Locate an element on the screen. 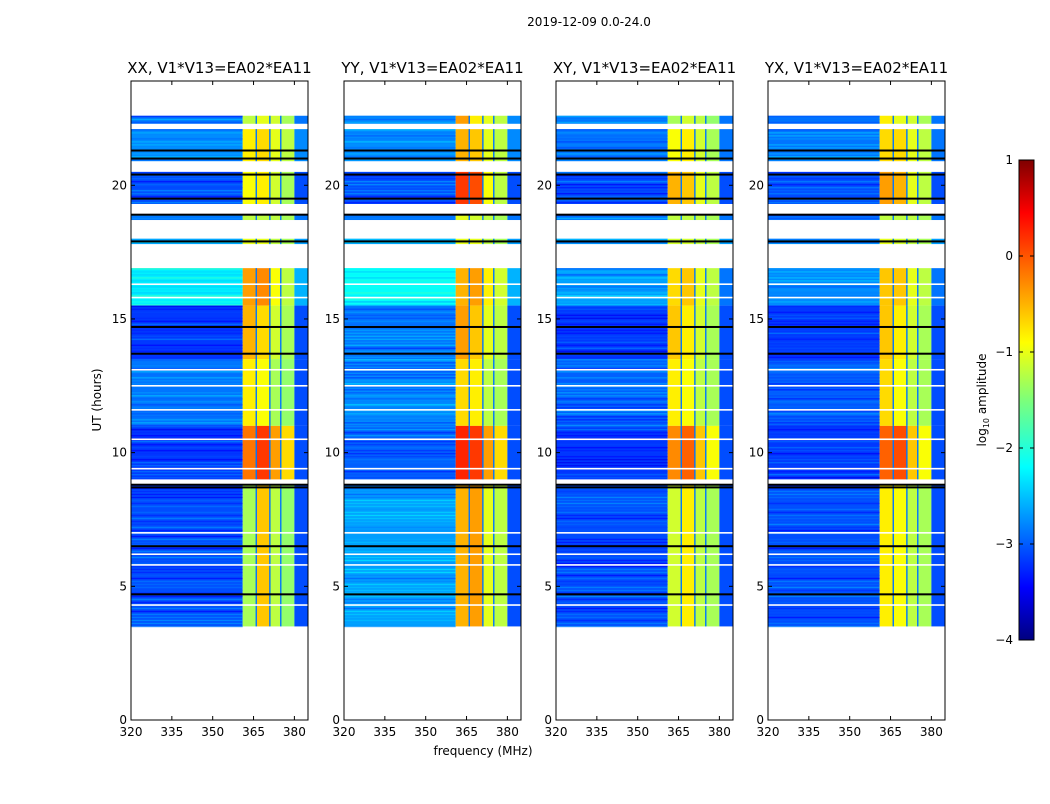 The image size is (1050, 804). colorbar-label: log10 amplitude is located at coordinates (983, 400).